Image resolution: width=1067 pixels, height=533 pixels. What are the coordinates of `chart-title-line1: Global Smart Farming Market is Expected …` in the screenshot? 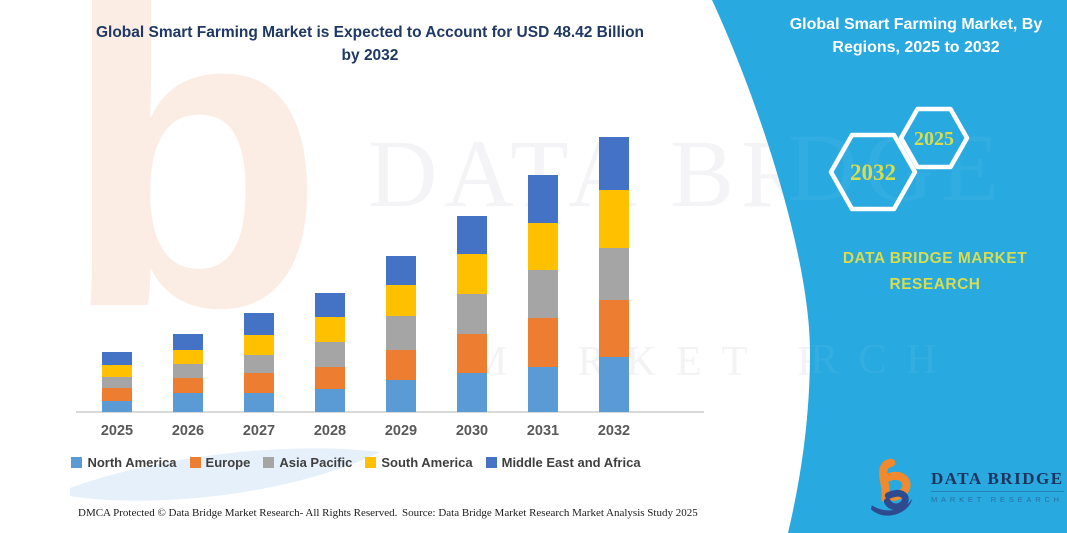 It's located at (370, 32).